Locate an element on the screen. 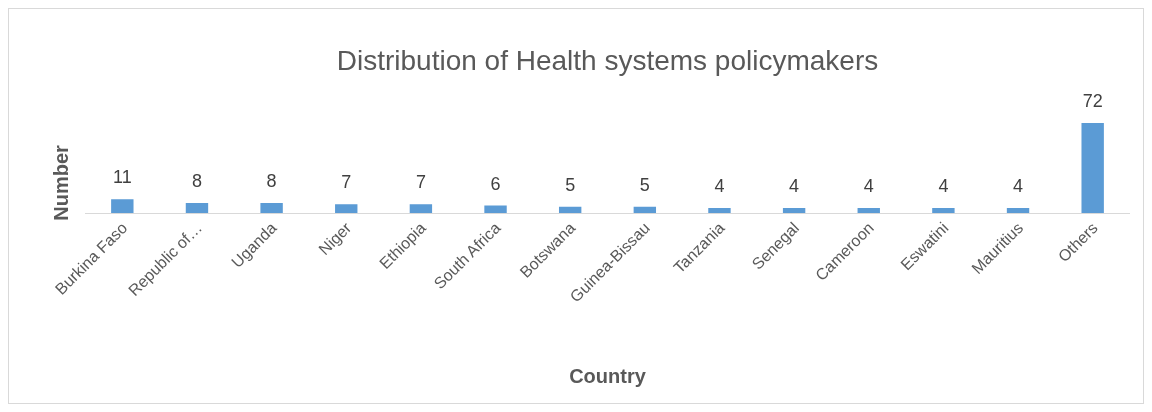 This screenshot has height=412, width=1152. x-axis-title: Country is located at coordinates (608, 376).